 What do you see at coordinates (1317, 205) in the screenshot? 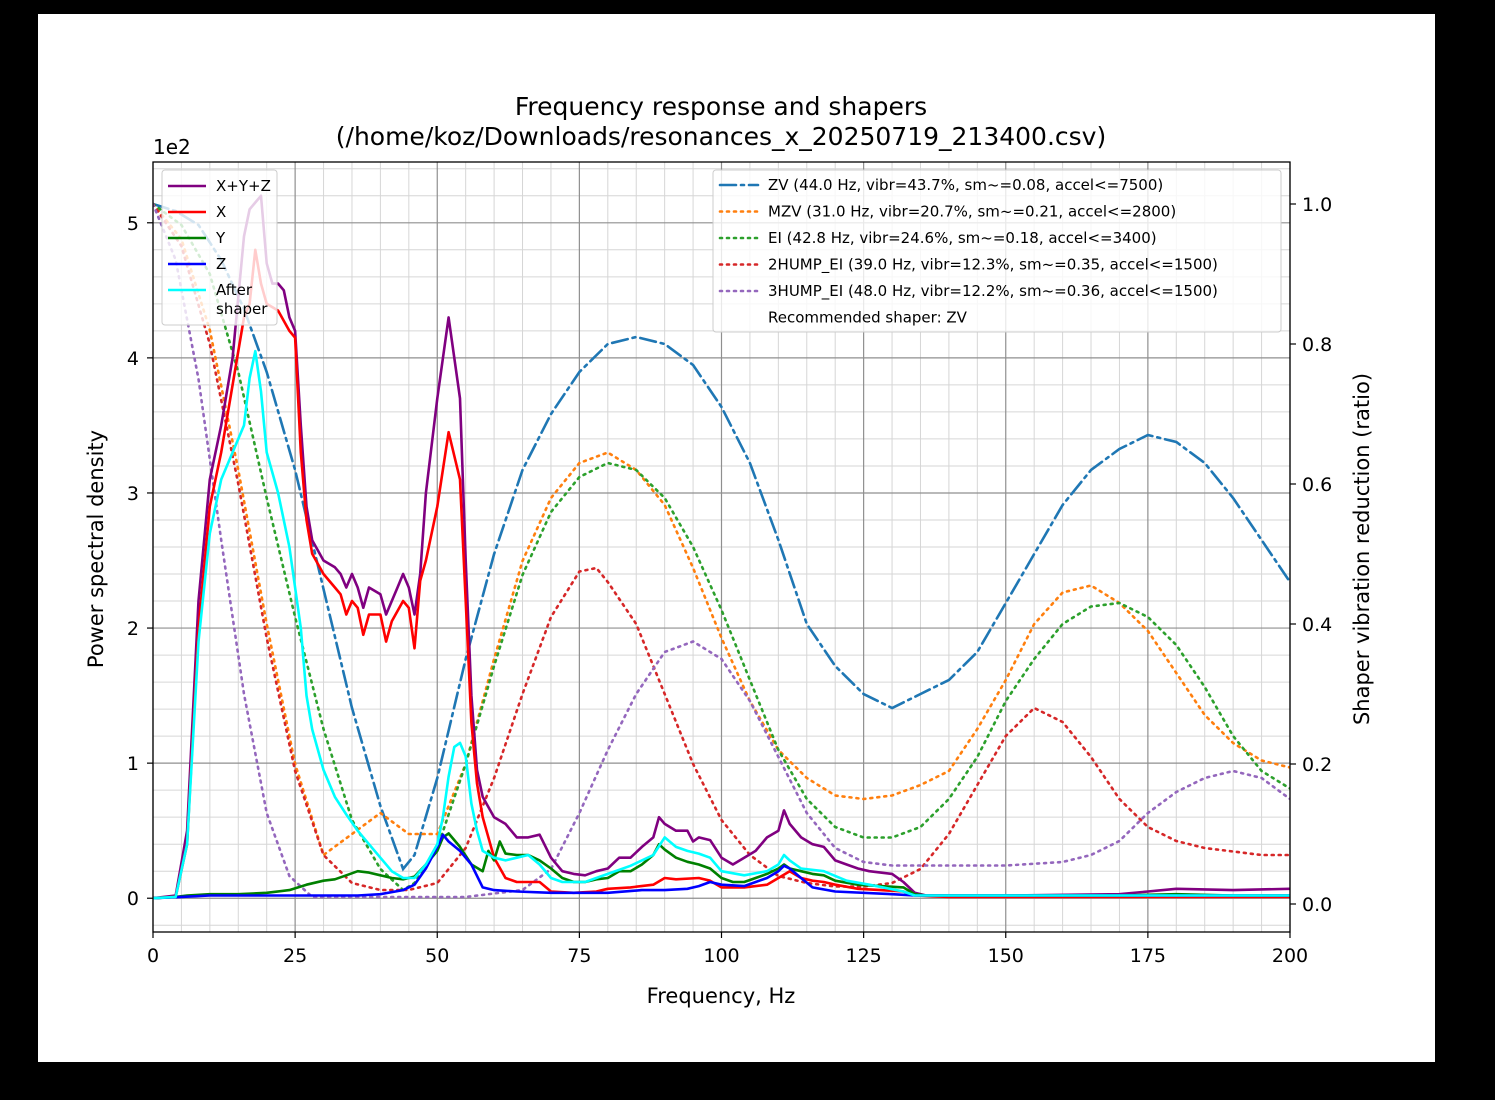
I see `y2-tick-label: 1.0` at bounding box center [1317, 205].